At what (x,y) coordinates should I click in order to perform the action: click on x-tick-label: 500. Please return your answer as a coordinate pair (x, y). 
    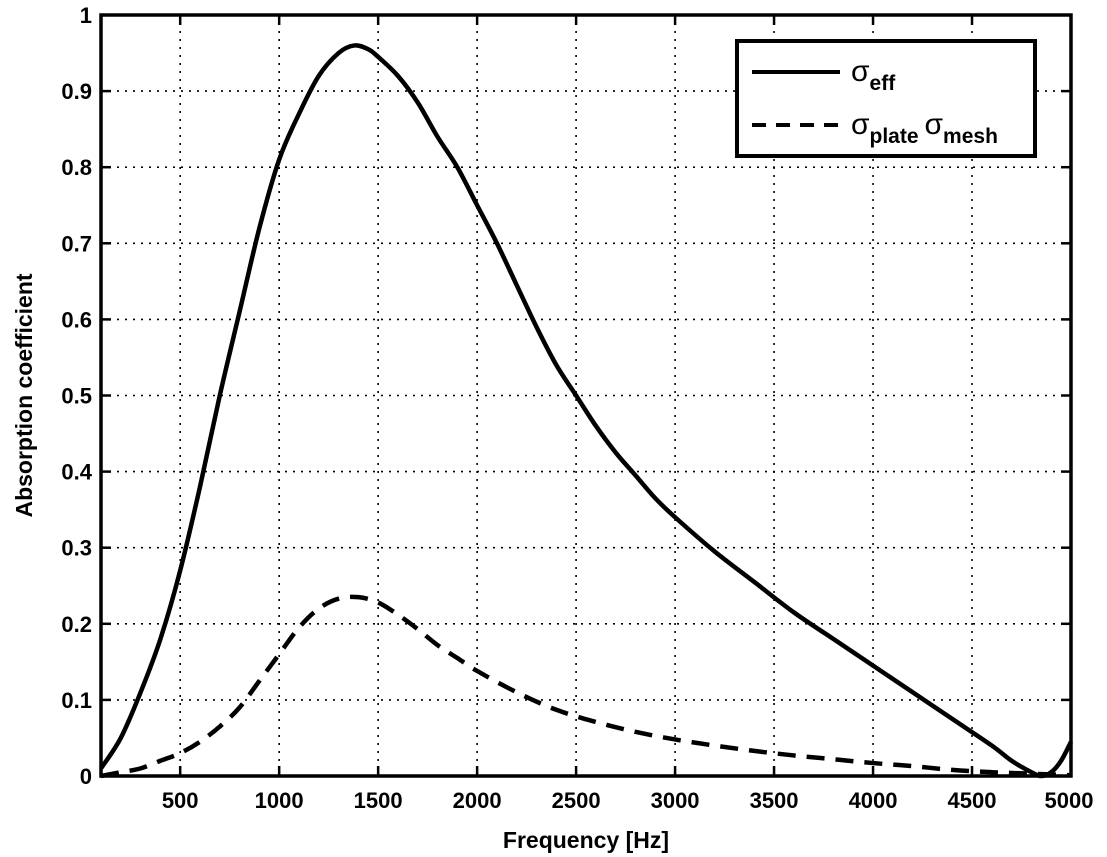
    Looking at the image, I should click on (180, 800).